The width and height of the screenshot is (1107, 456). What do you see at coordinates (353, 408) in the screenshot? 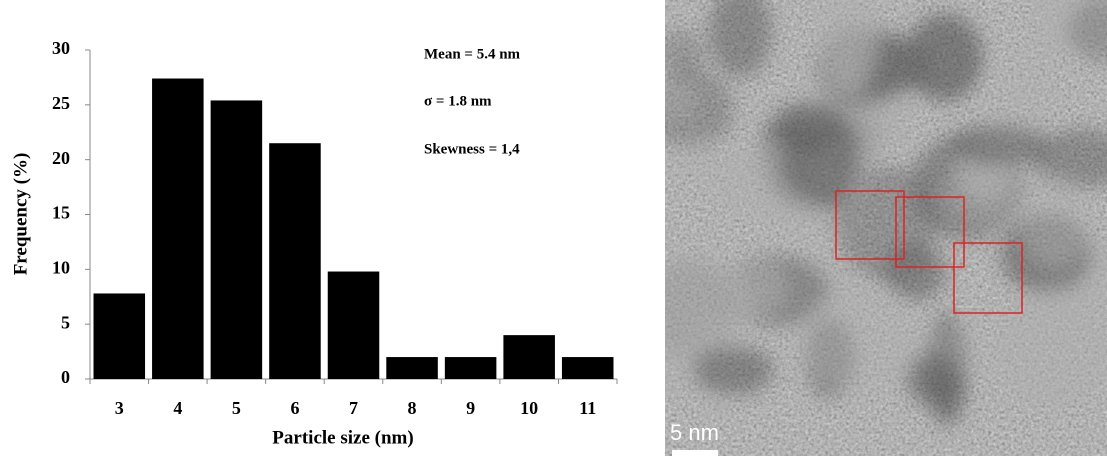
I see `x-tick-label: 7` at bounding box center [353, 408].